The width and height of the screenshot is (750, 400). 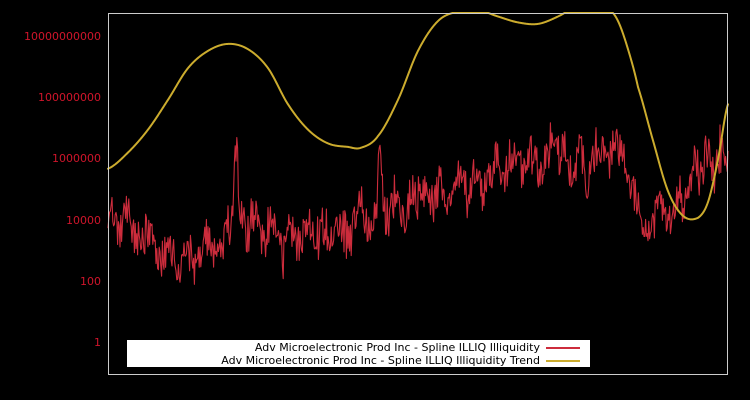 What do you see at coordinates (563, 360) in the screenshot?
I see `legend-line-sample-trend` at bounding box center [563, 360].